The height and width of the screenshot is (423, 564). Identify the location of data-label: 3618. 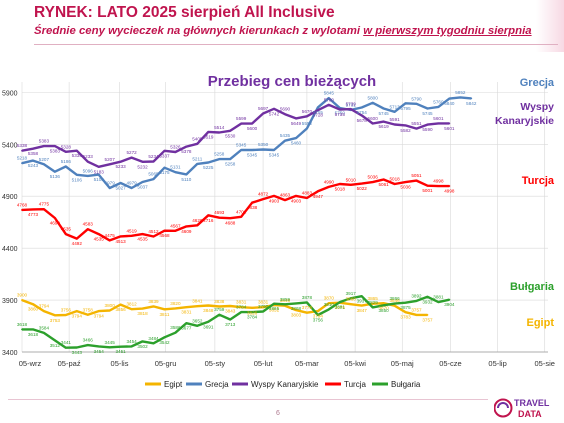
(22, 324).